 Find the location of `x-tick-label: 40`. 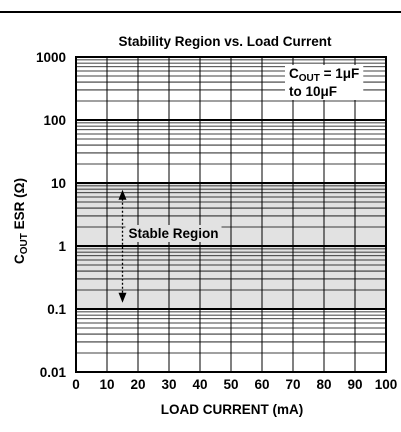

x-tick-label: 40 is located at coordinates (199, 384).